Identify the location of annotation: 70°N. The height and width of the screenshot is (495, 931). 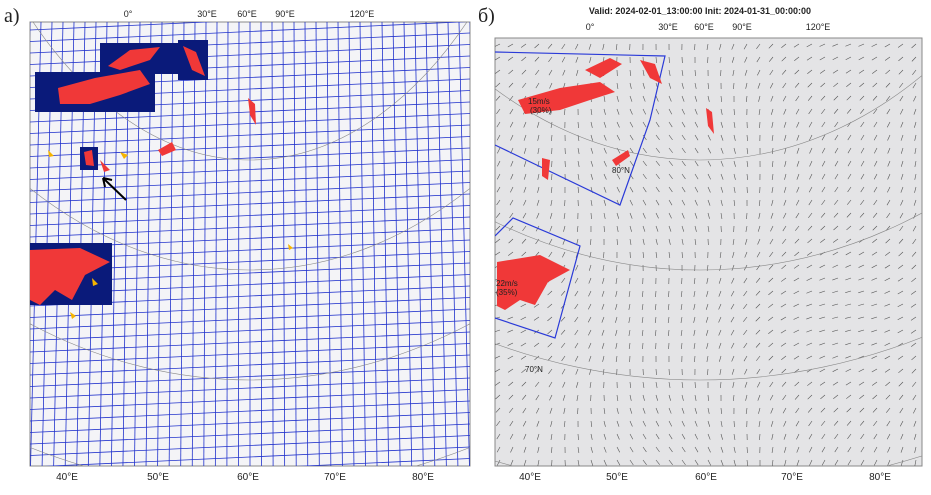
(534, 369).